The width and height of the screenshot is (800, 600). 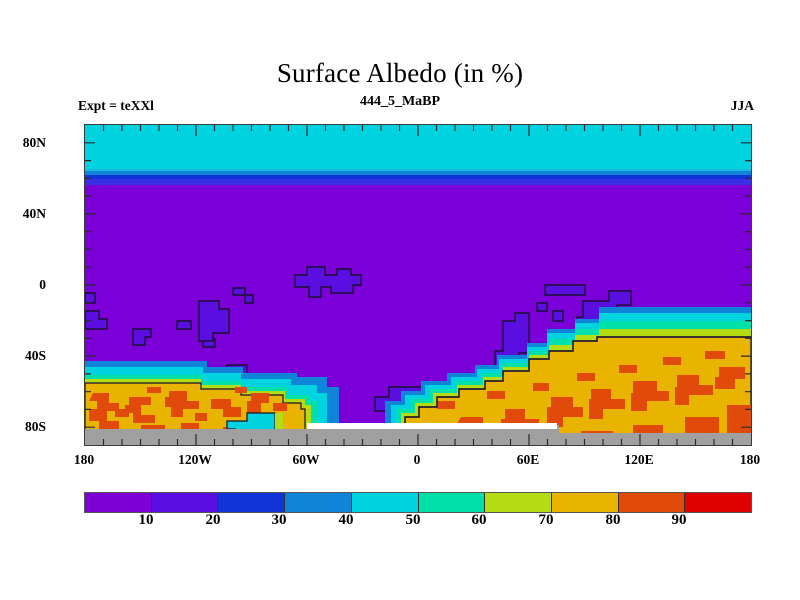 I want to click on landmass-mid-pacific-a, so click(x=142, y=337).